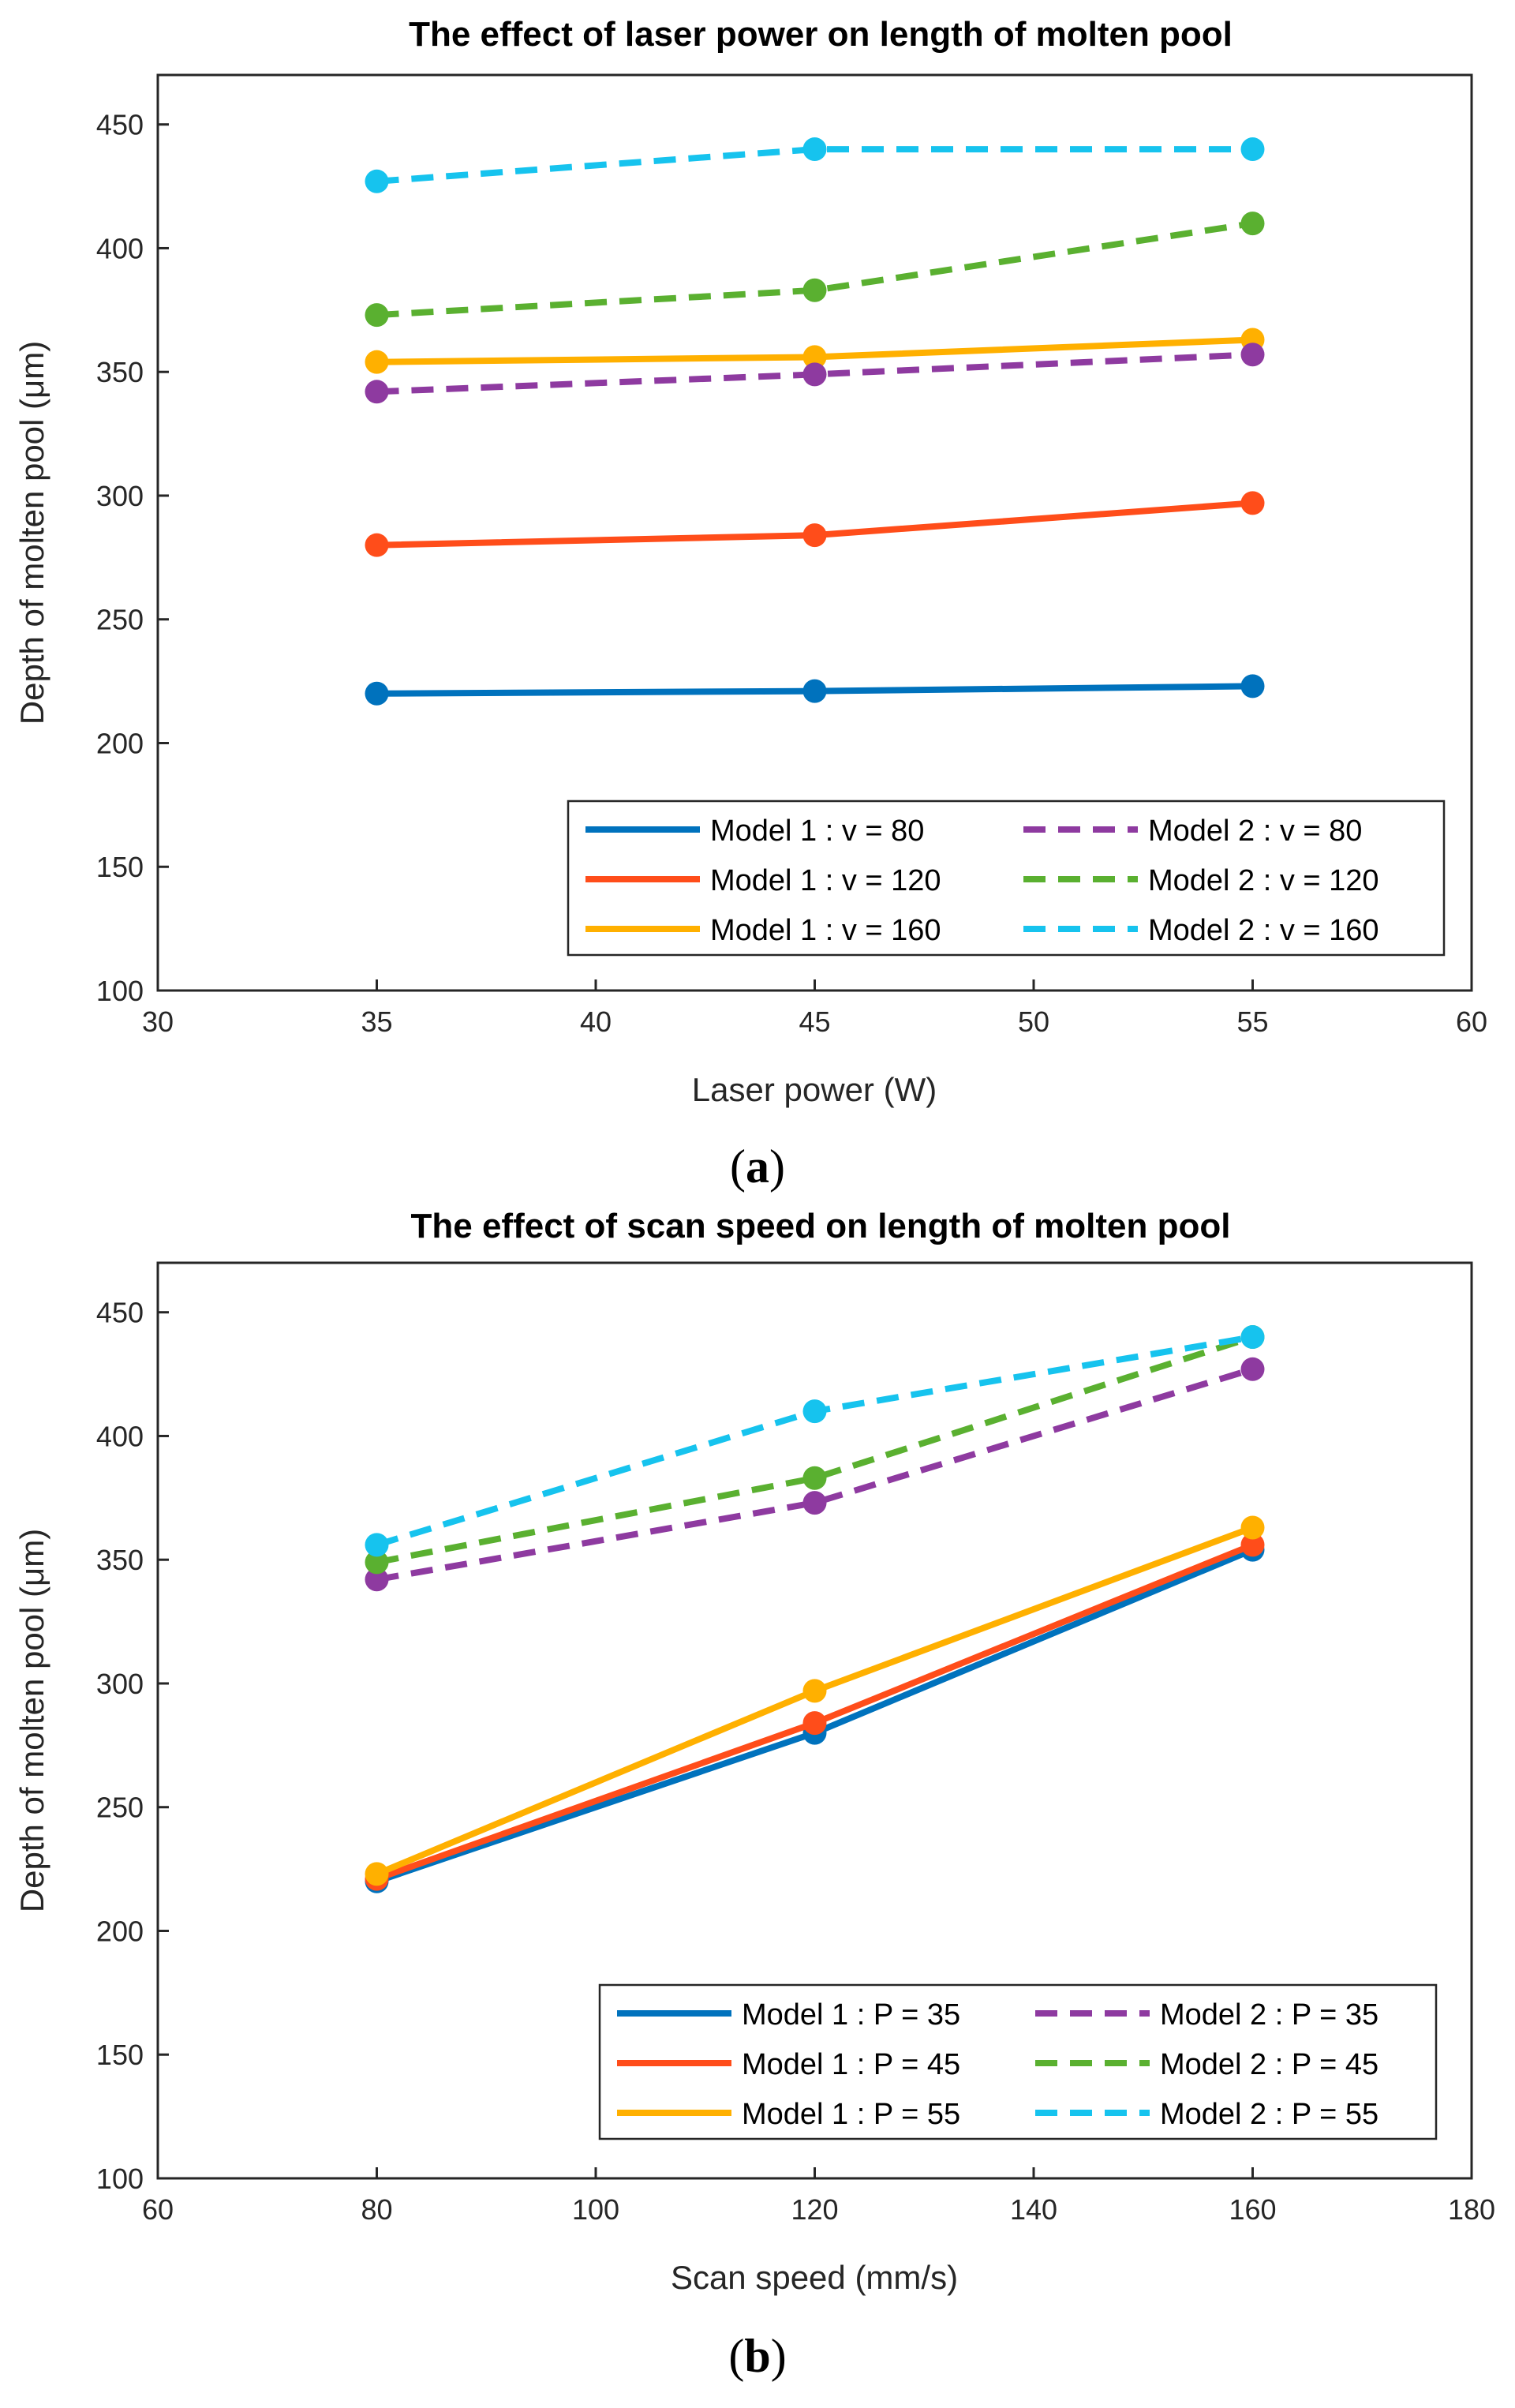  What do you see at coordinates (1269, 2114) in the screenshot?
I see `legend-label: Model 2 : P = 55` at bounding box center [1269, 2114].